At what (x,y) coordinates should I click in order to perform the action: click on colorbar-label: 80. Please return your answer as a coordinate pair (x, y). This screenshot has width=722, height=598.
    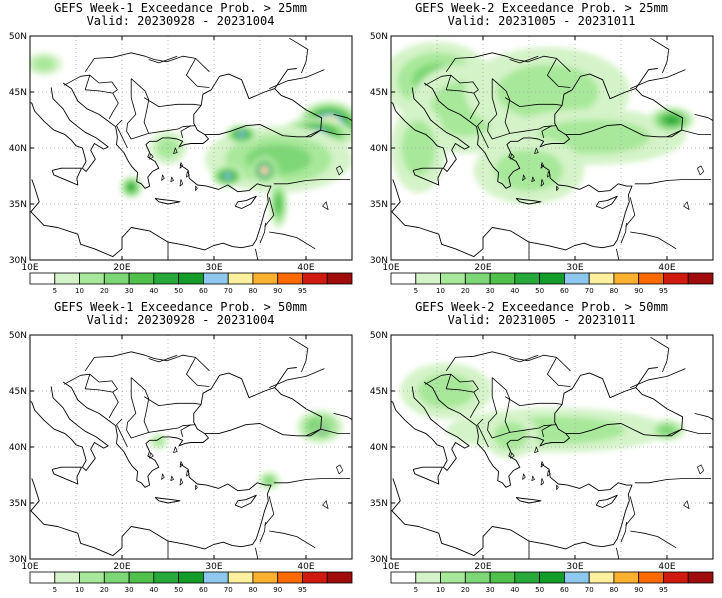
    Looking at the image, I should click on (252, 291).